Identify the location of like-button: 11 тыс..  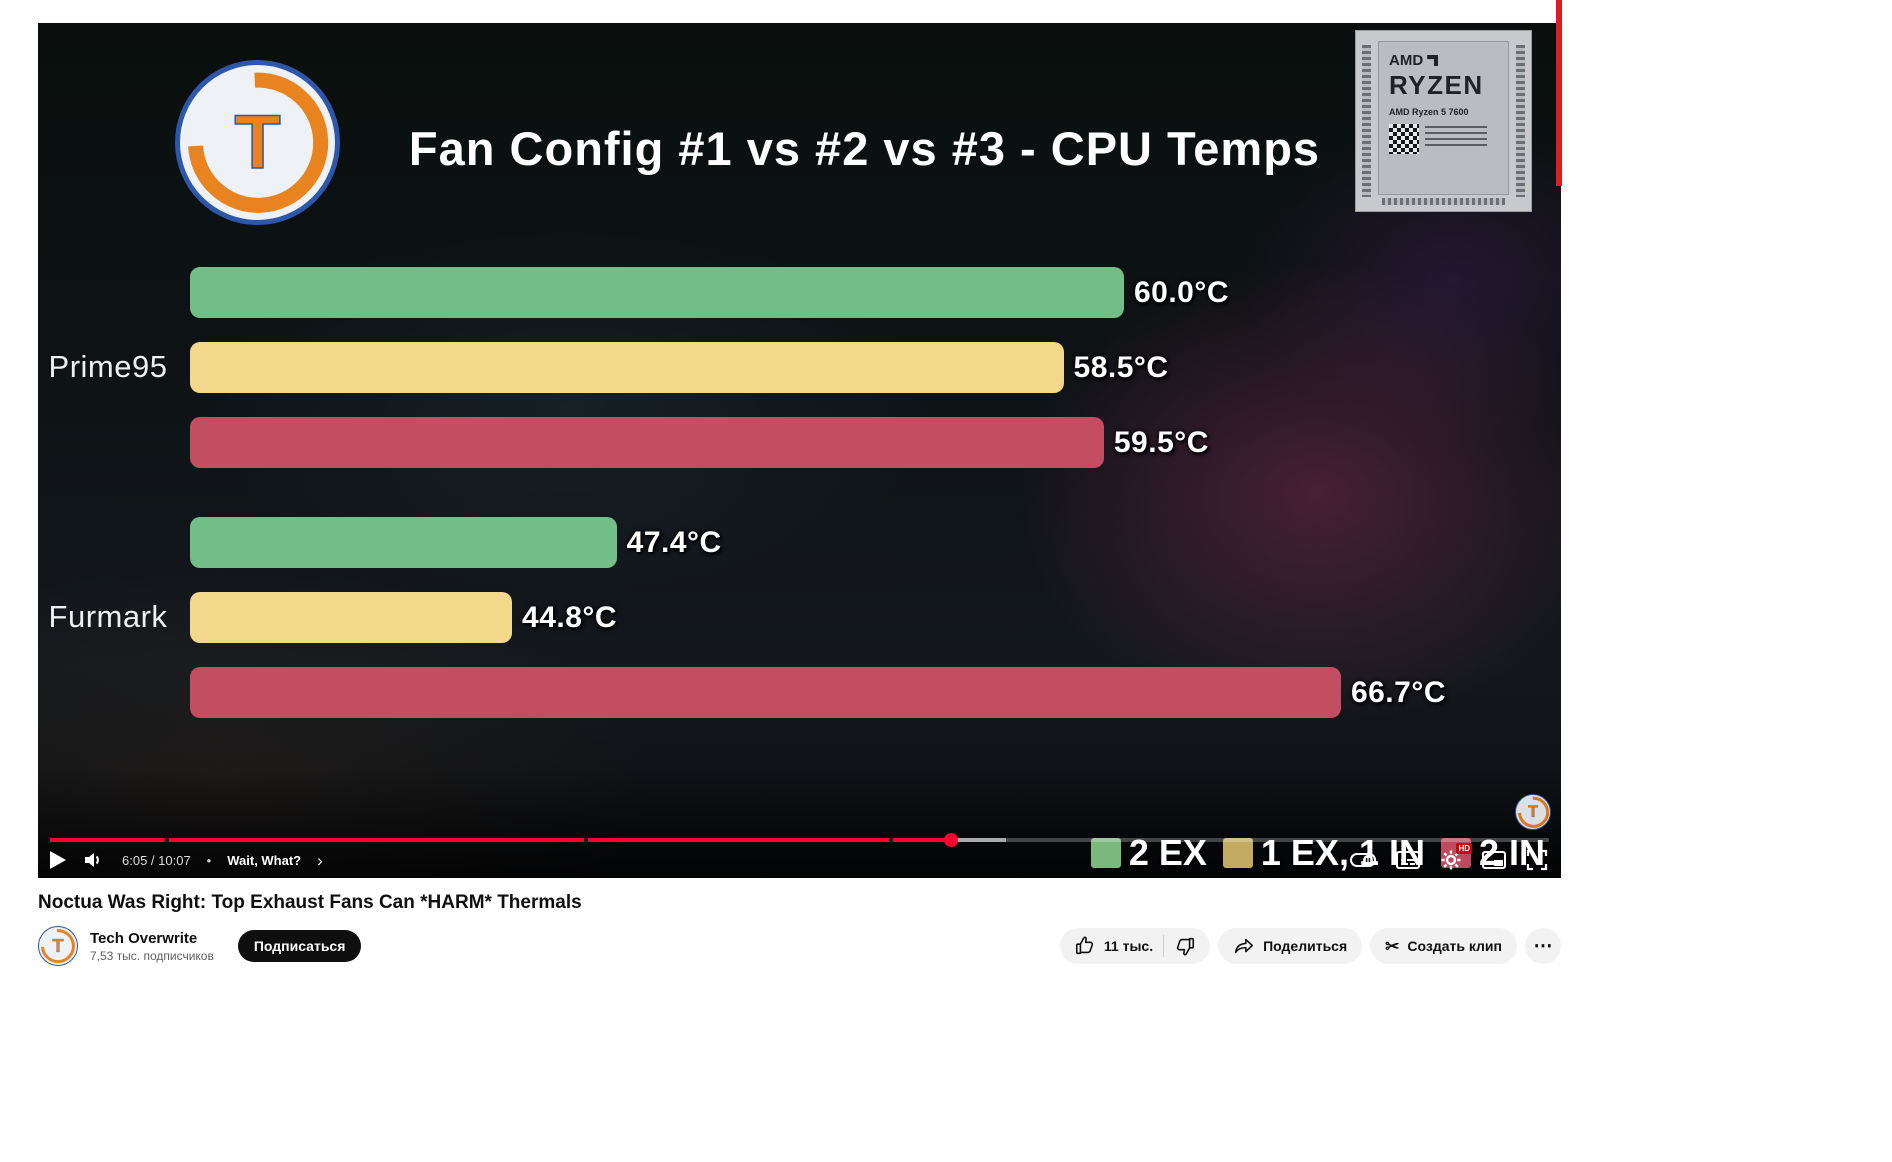
(1111, 946).